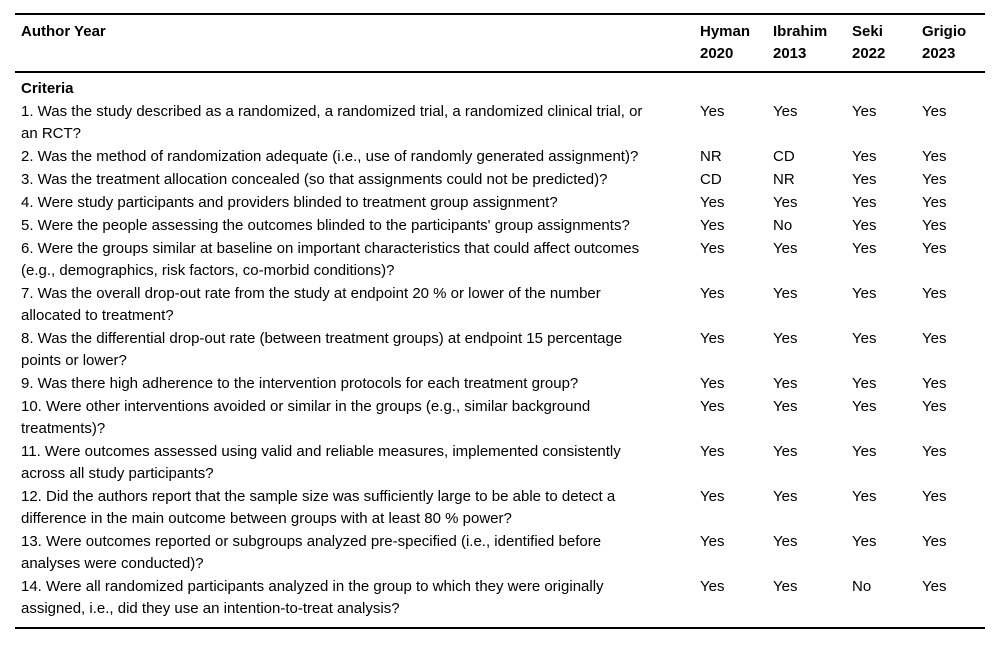  Describe the element at coordinates (800, 31) in the screenshot. I see `study-name: Ibrahim` at that location.